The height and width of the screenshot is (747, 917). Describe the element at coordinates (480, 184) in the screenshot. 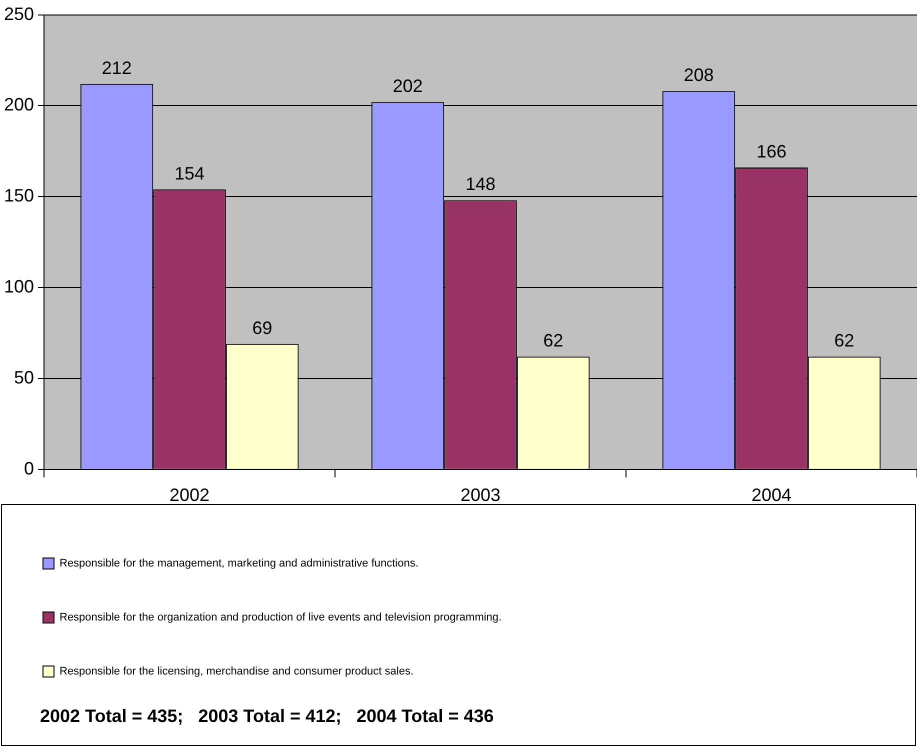

I see `data-label: 148` at that location.